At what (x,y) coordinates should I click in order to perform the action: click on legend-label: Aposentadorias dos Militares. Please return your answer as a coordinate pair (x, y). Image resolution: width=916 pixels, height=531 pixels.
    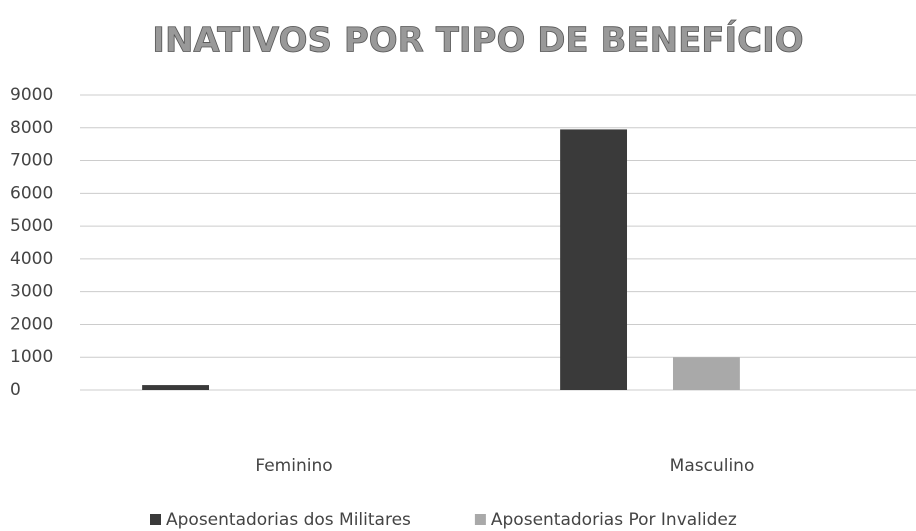
    Looking at the image, I should click on (288, 520).